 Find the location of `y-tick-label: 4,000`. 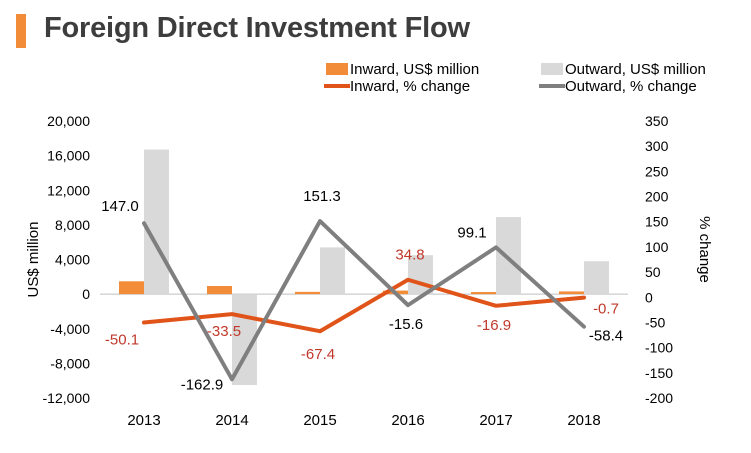

y-tick-label: 4,000 is located at coordinates (72, 260).